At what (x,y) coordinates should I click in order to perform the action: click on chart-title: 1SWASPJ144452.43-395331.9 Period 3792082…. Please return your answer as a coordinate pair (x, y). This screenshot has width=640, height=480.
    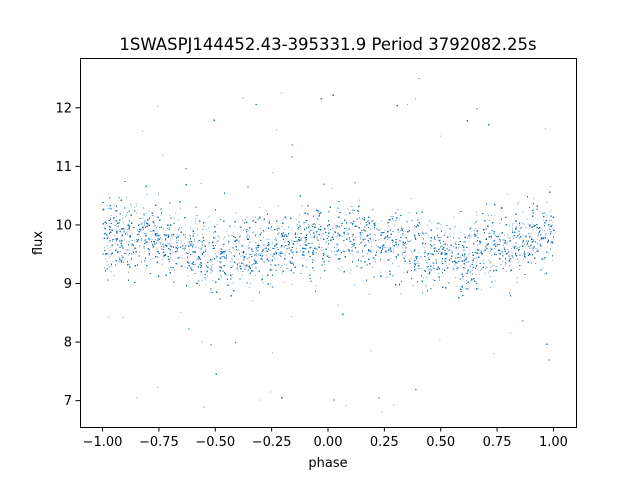
    Looking at the image, I should click on (327, 44).